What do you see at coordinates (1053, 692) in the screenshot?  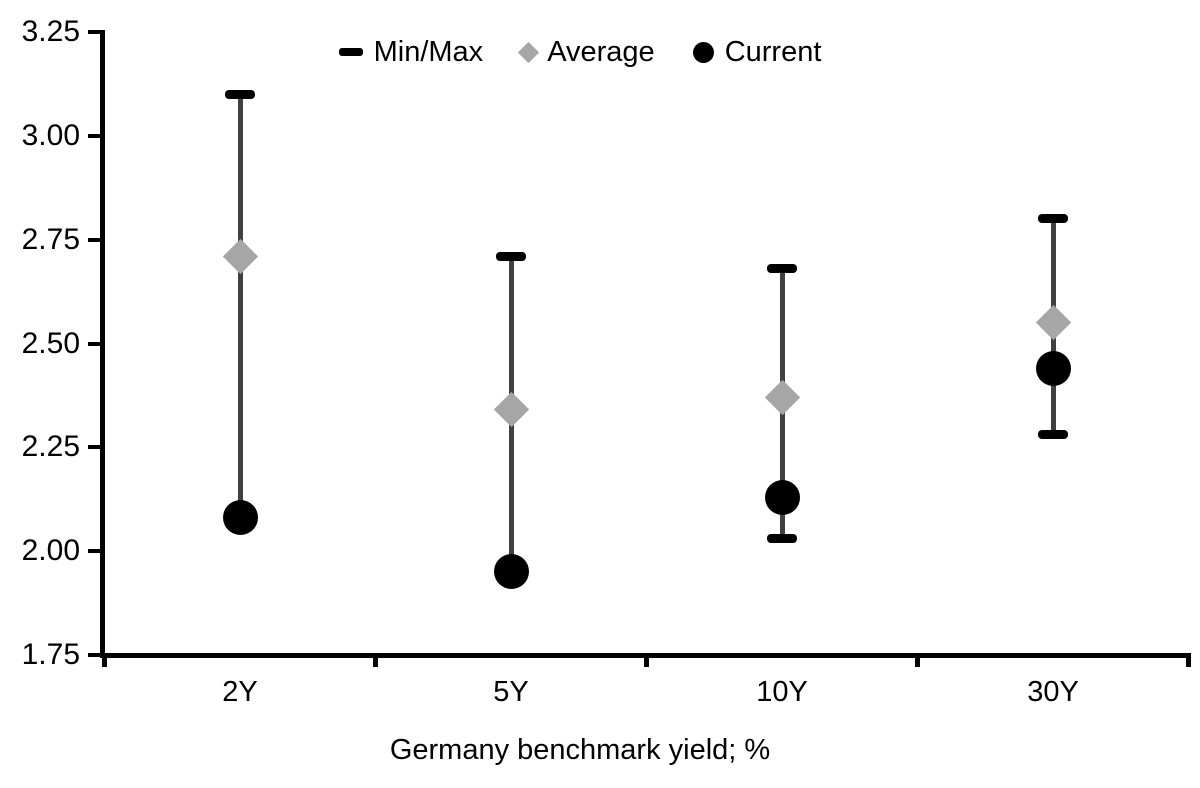 I see `x-category-label: 30Y` at bounding box center [1053, 692].